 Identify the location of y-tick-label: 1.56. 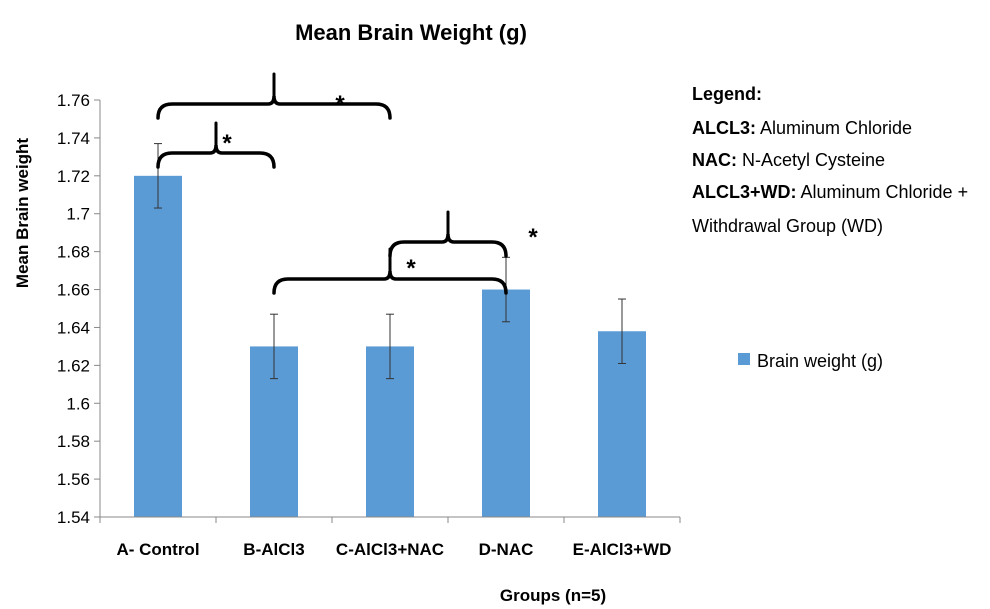
(73, 479).